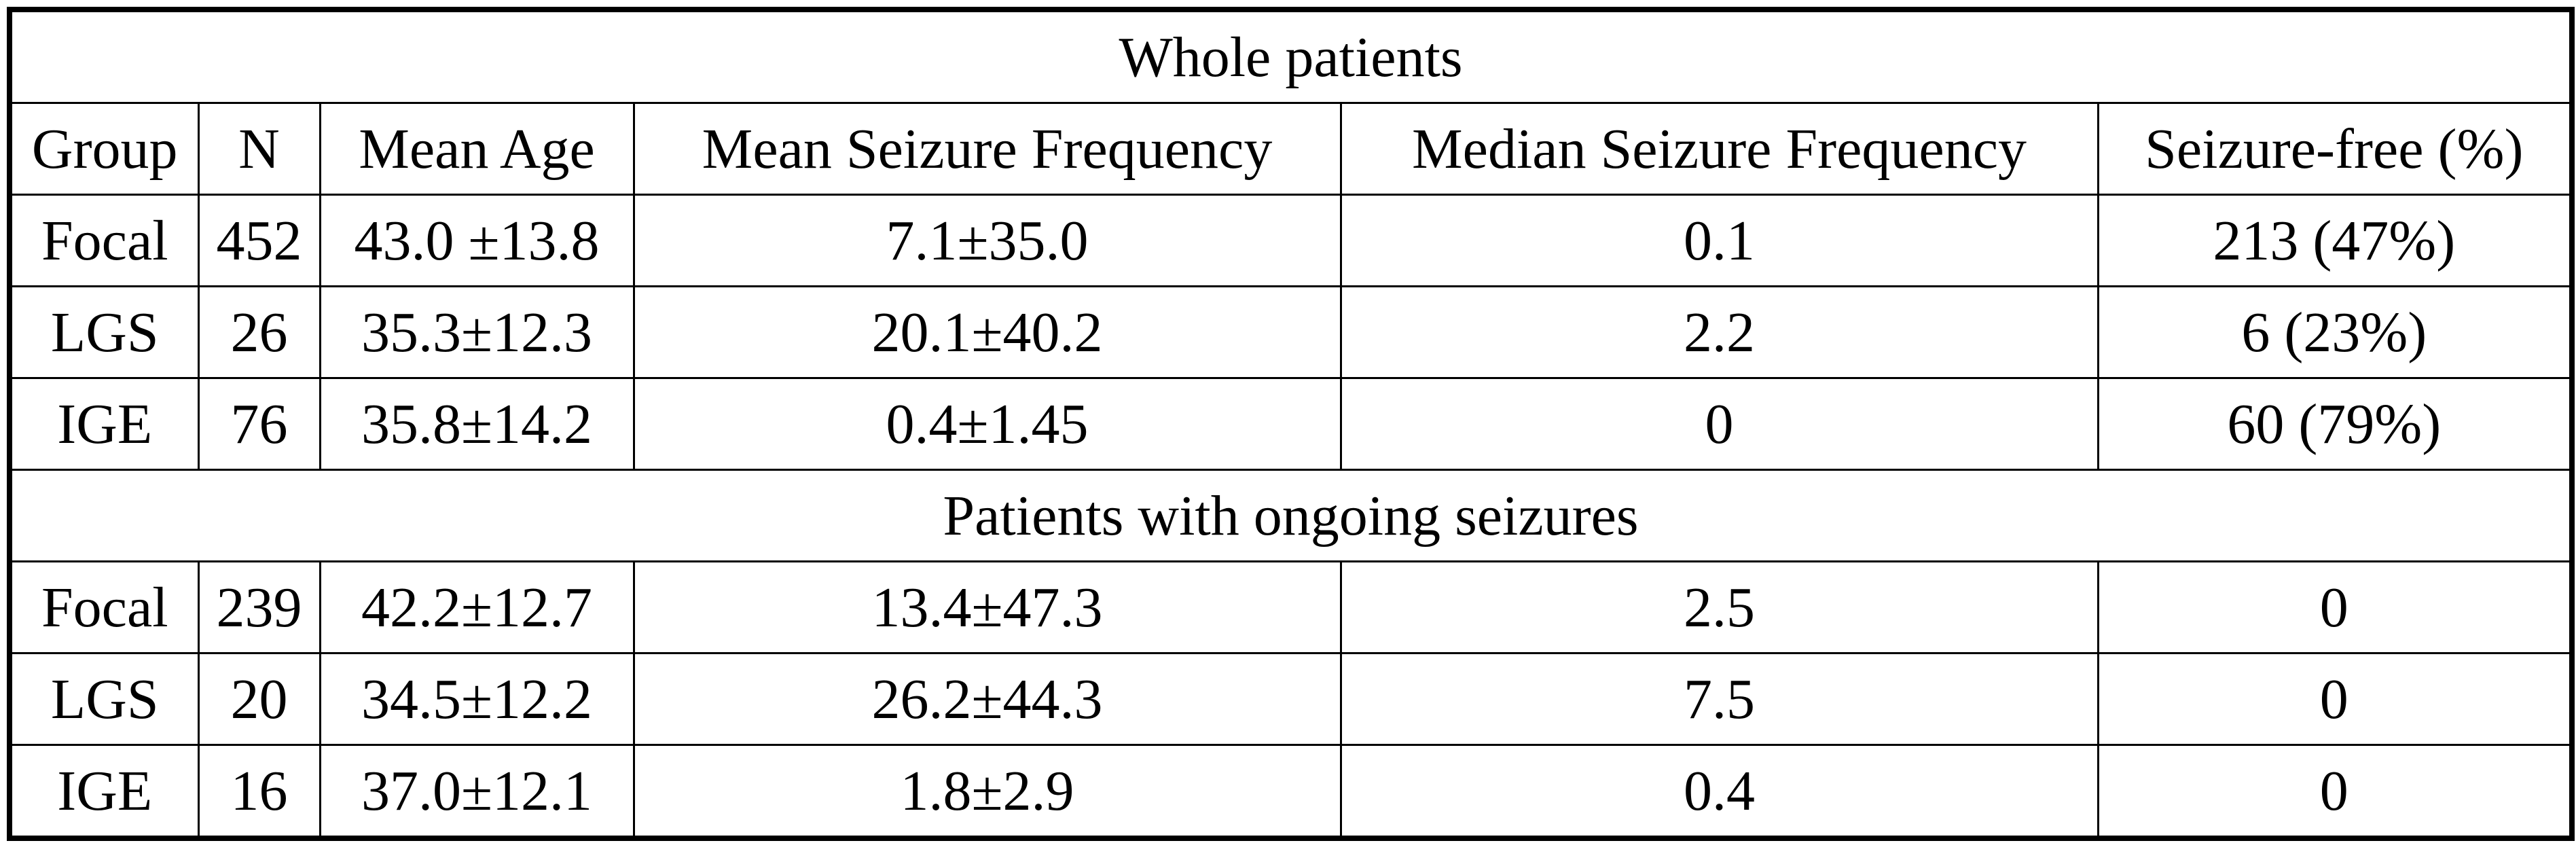 The image size is (2576, 860). I want to click on section-title: Whole patients, so click(1290, 56).